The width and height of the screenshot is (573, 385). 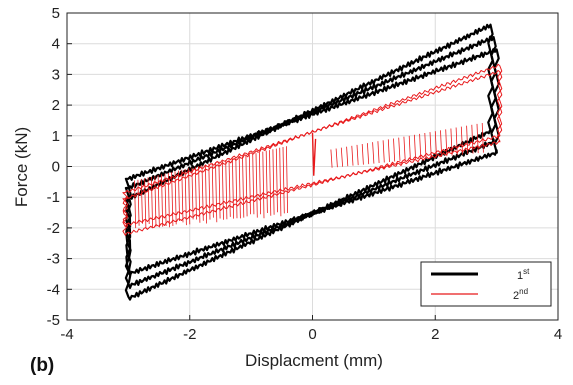 What do you see at coordinates (56, 105) in the screenshot?
I see `y-tick-label: 2` at bounding box center [56, 105].